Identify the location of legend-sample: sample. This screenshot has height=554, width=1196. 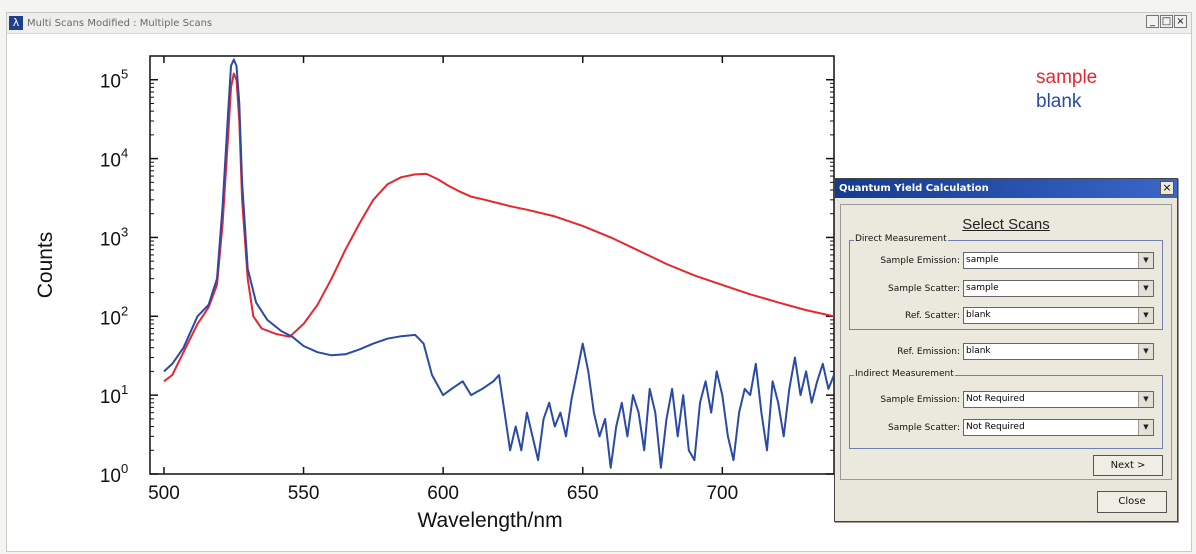
(1066, 77).